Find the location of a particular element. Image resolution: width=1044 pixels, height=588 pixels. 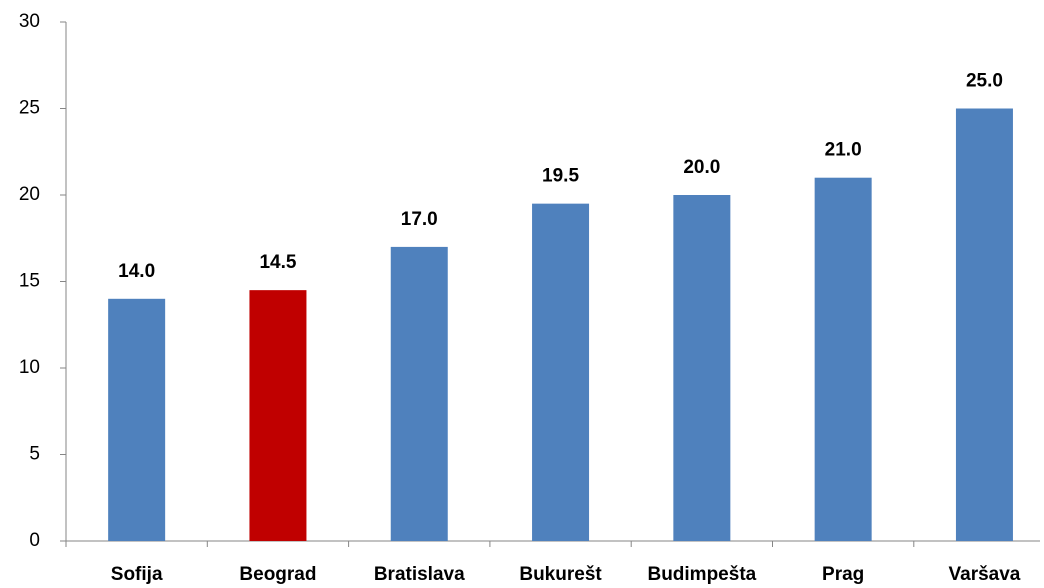

value-label: 19.5 is located at coordinates (560, 176).